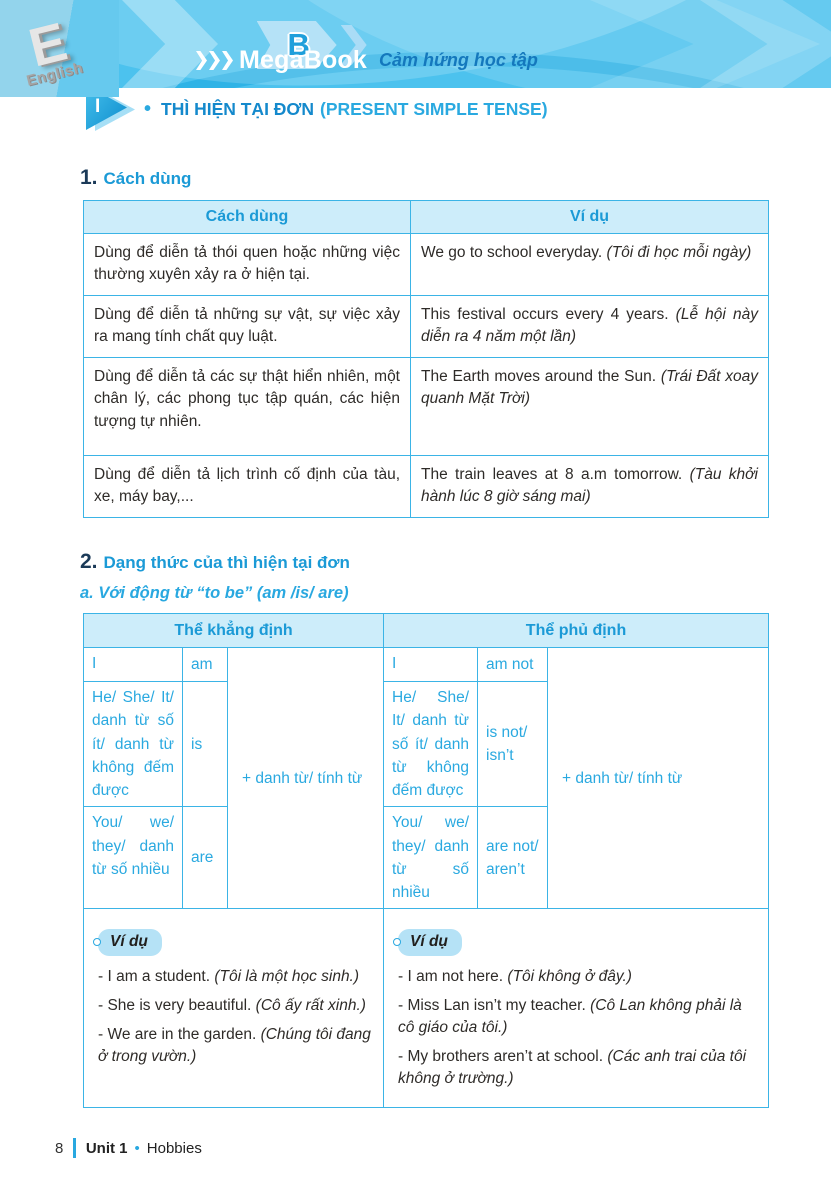  What do you see at coordinates (233, 630) in the screenshot?
I see `affirmative-header: Thể khẳng định` at bounding box center [233, 630].